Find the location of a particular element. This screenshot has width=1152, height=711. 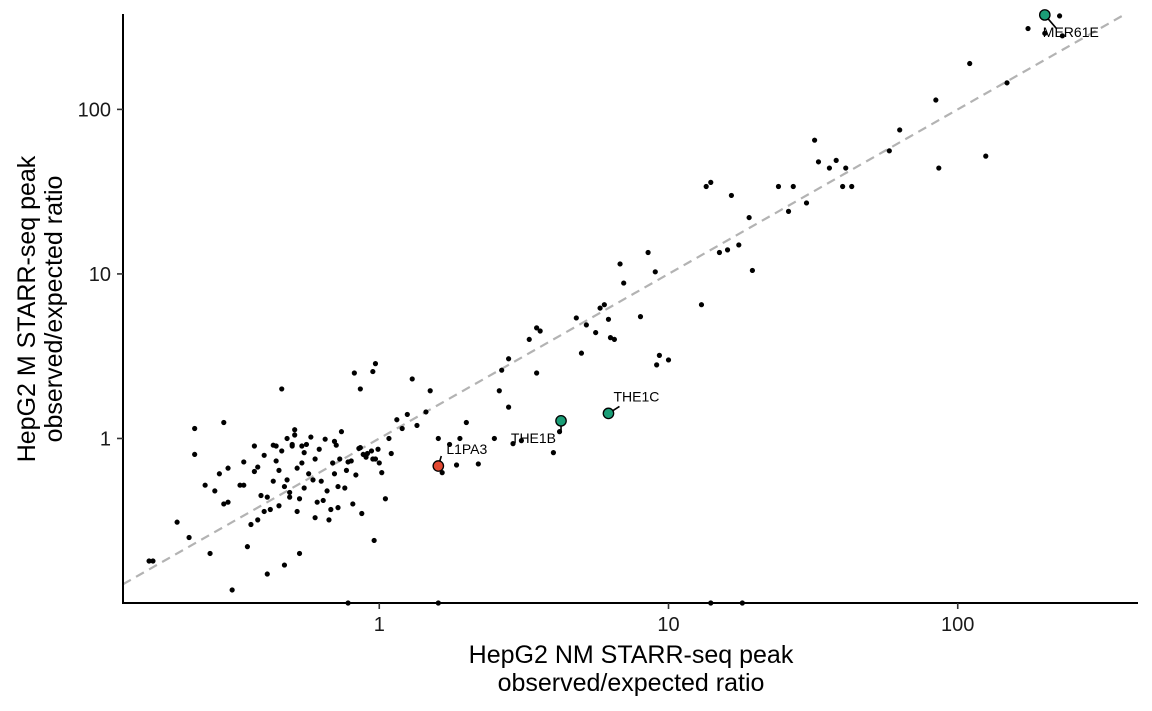

x-tick-label: 10 is located at coordinates (668, 625).